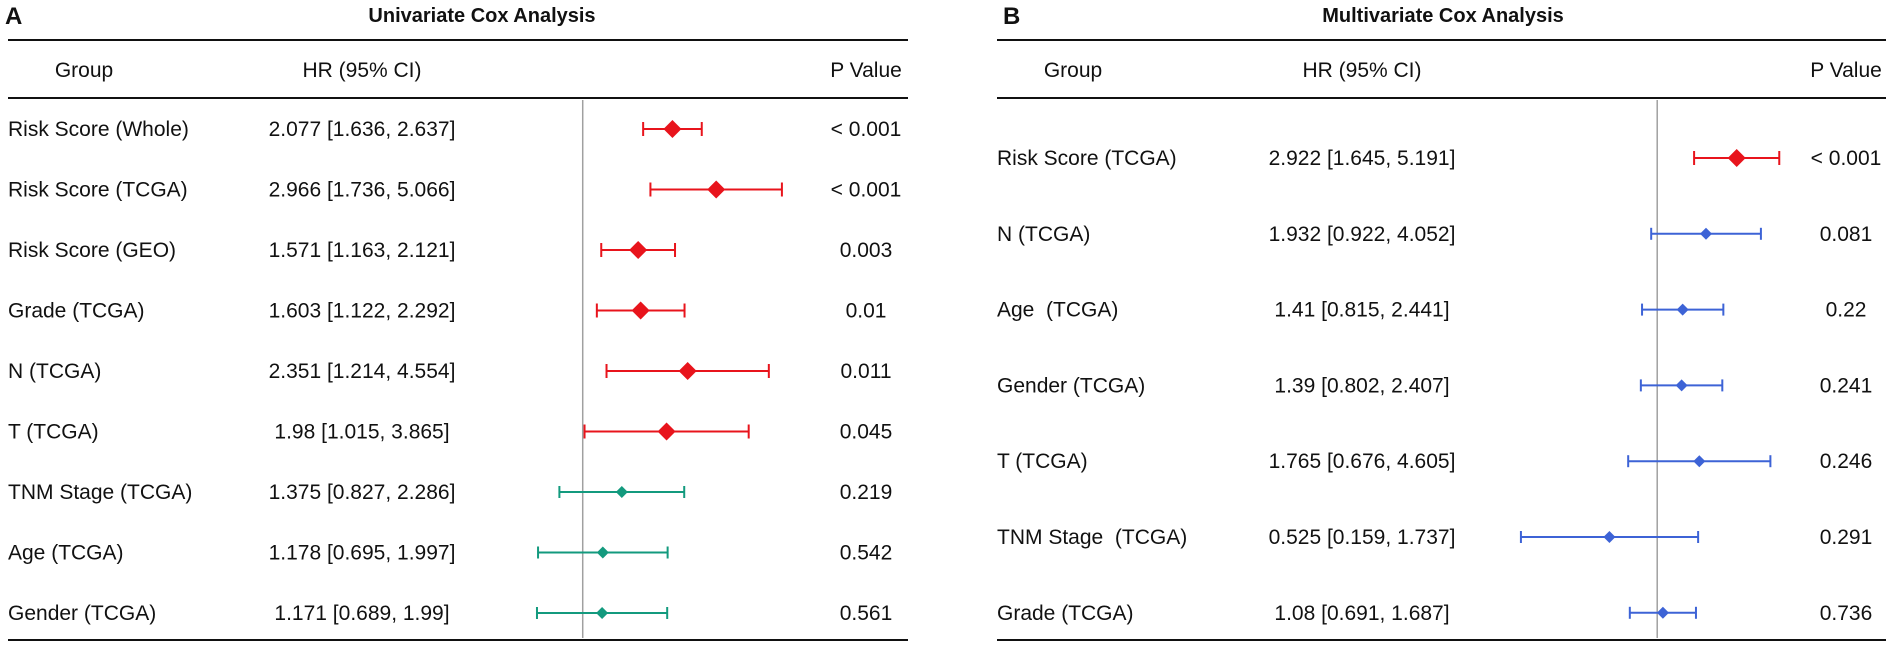  Describe the element at coordinates (1361, 70) in the screenshot. I see `panel-b-header-hr: HR (95% CI)` at that location.